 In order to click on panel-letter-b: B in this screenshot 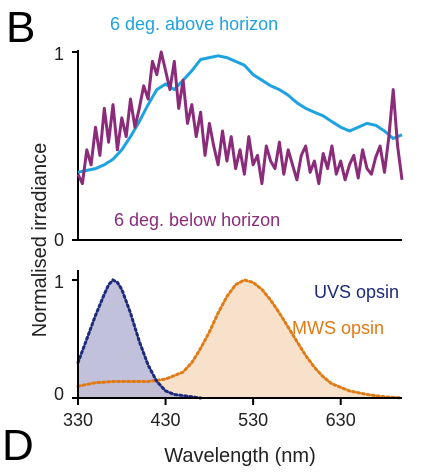, I will do `click(20, 27)`.